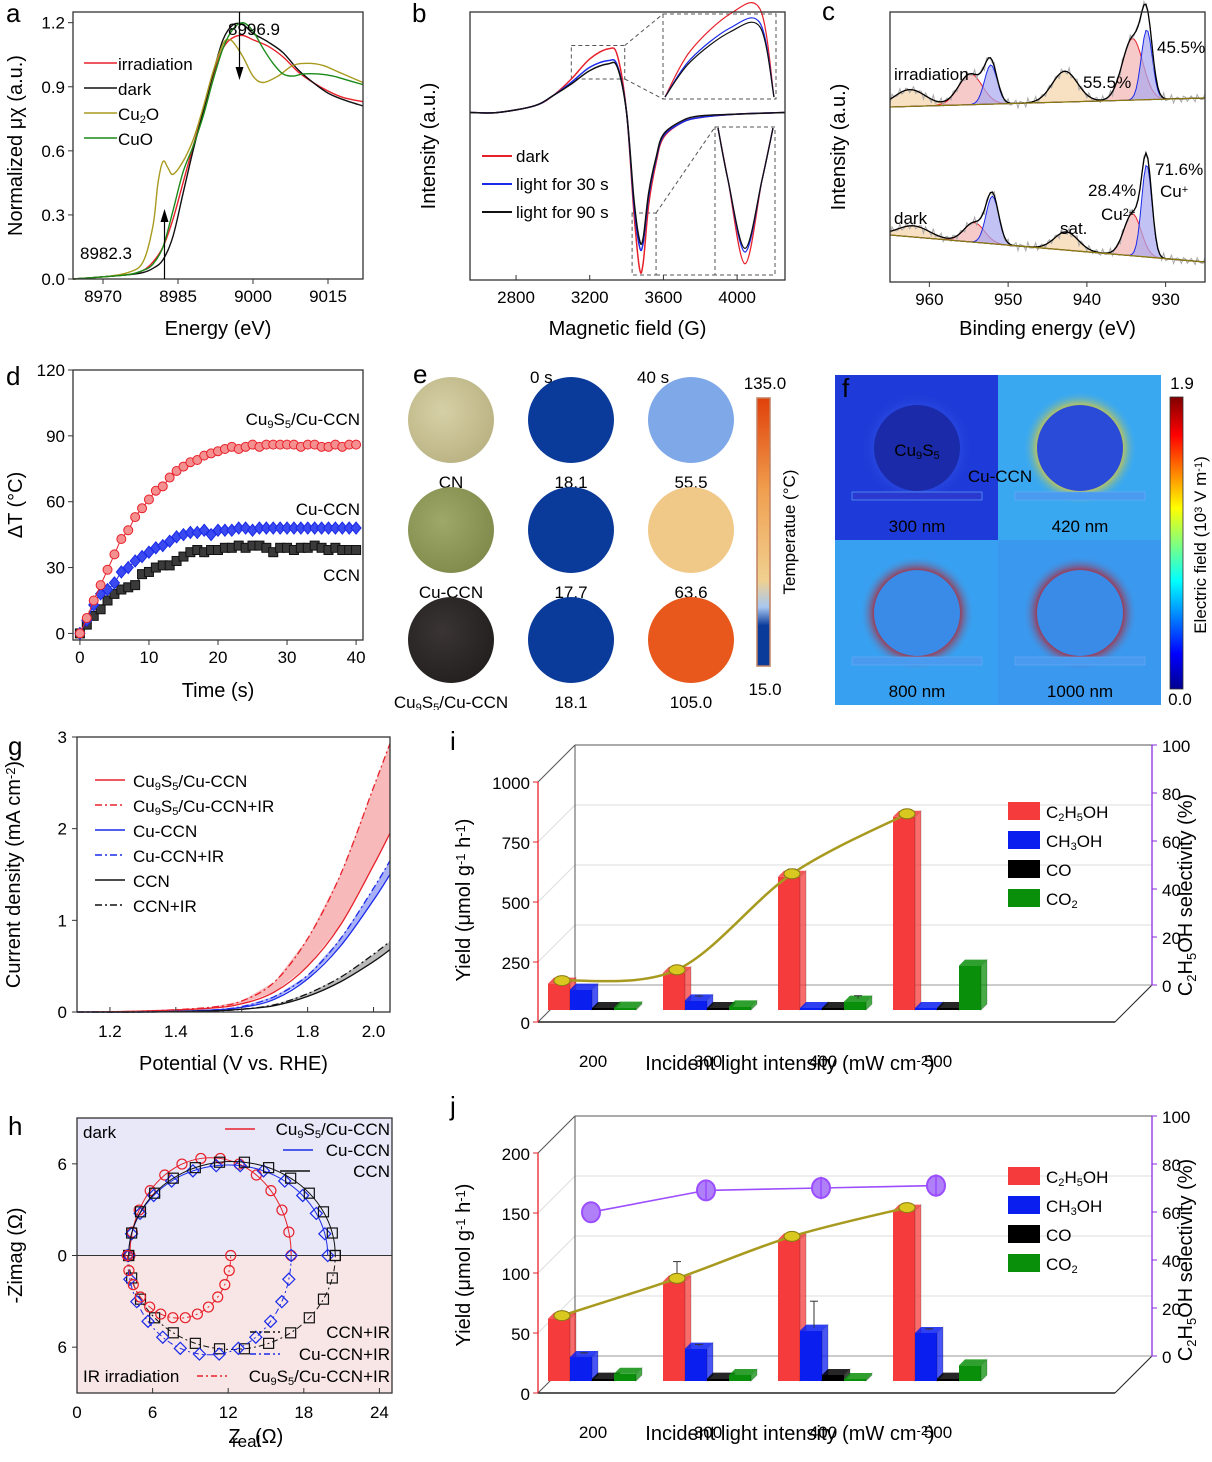 This screenshot has width=1212, height=1462. What do you see at coordinates (303, 420) in the screenshot?
I see `series-label: Cu9S5/Cu-CCN` at bounding box center [303, 420].